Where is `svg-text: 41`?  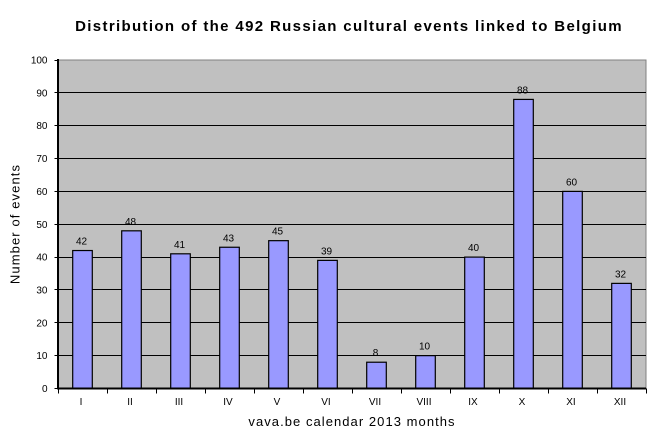 svg-text: 41 is located at coordinates (180, 245).